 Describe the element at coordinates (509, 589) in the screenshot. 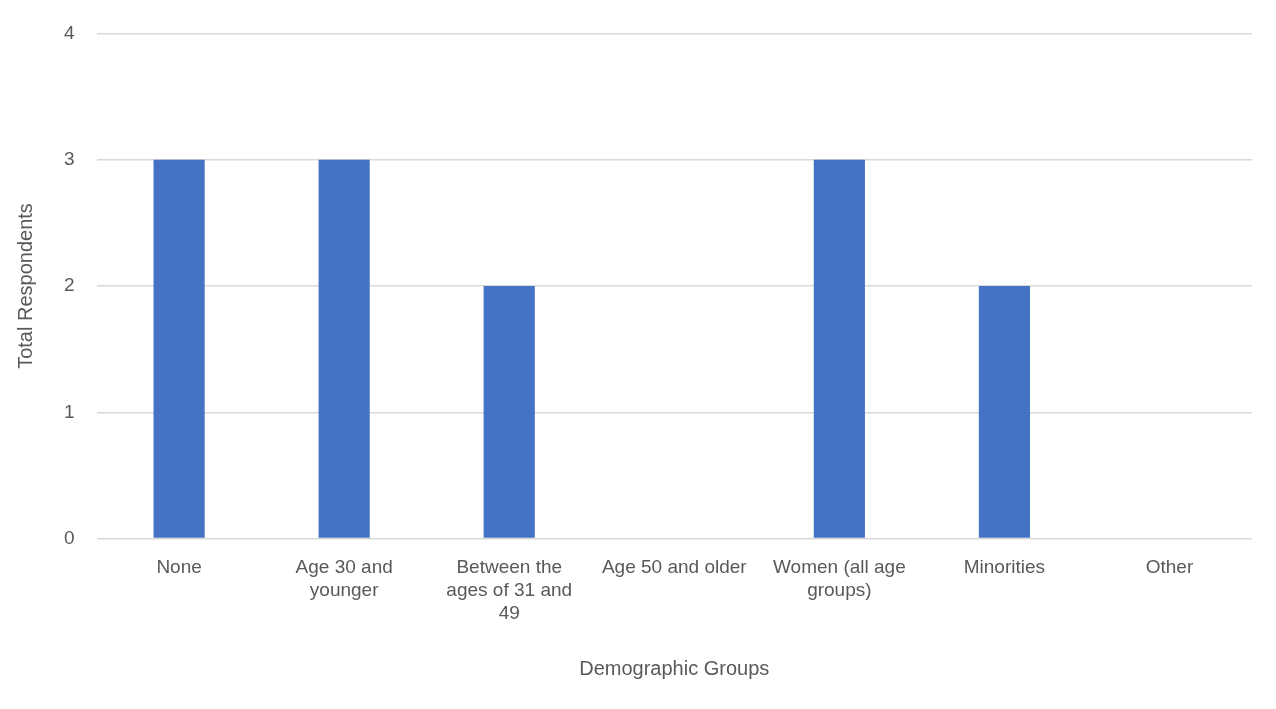

I see `x-tick-label: Between the ages of 31 and 49` at that location.